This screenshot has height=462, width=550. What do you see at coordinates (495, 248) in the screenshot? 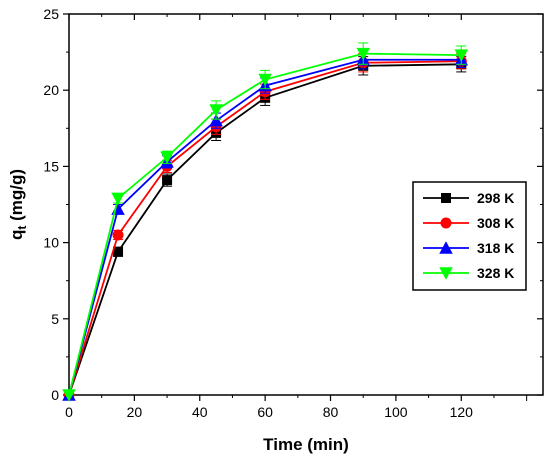
I see `legend-label: 318 K` at bounding box center [495, 248].